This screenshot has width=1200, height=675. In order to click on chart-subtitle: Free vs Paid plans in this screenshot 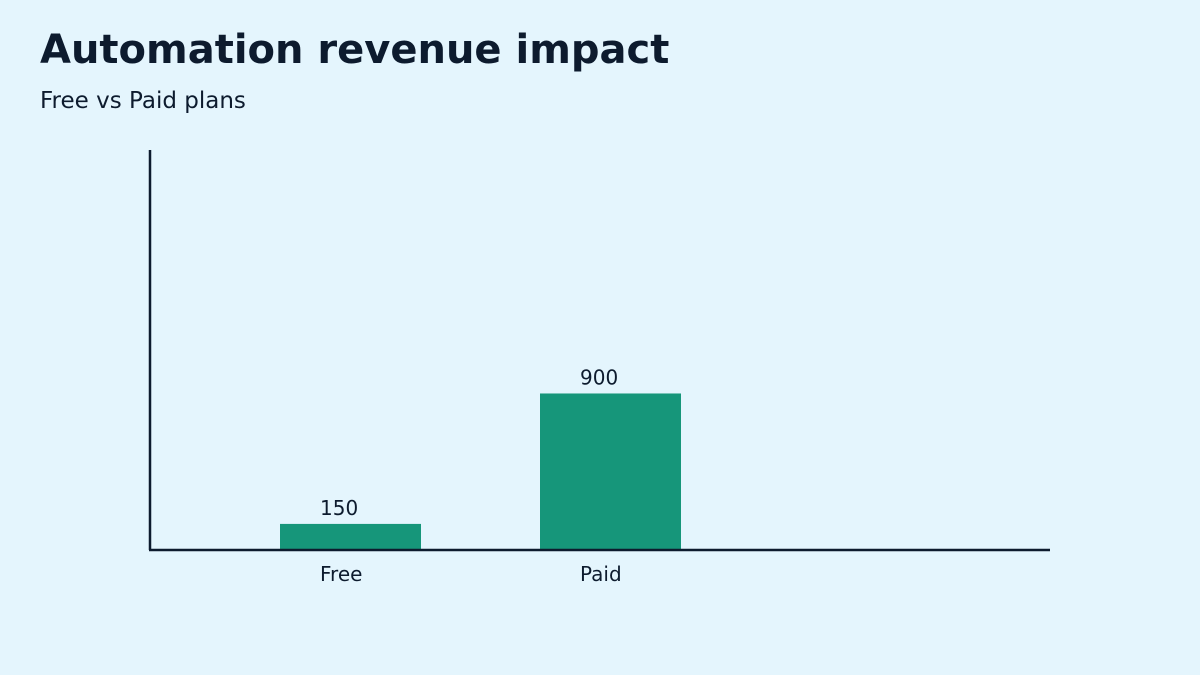, I will do `click(143, 101)`.